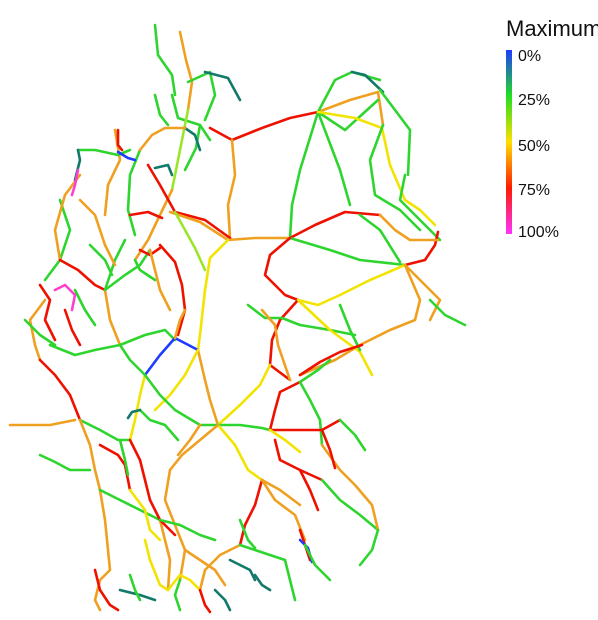 Image resolution: width=598 pixels, height=620 pixels. Describe the element at coordinates (534, 190) in the screenshot. I see `legend-tick-75: 75%` at that location.